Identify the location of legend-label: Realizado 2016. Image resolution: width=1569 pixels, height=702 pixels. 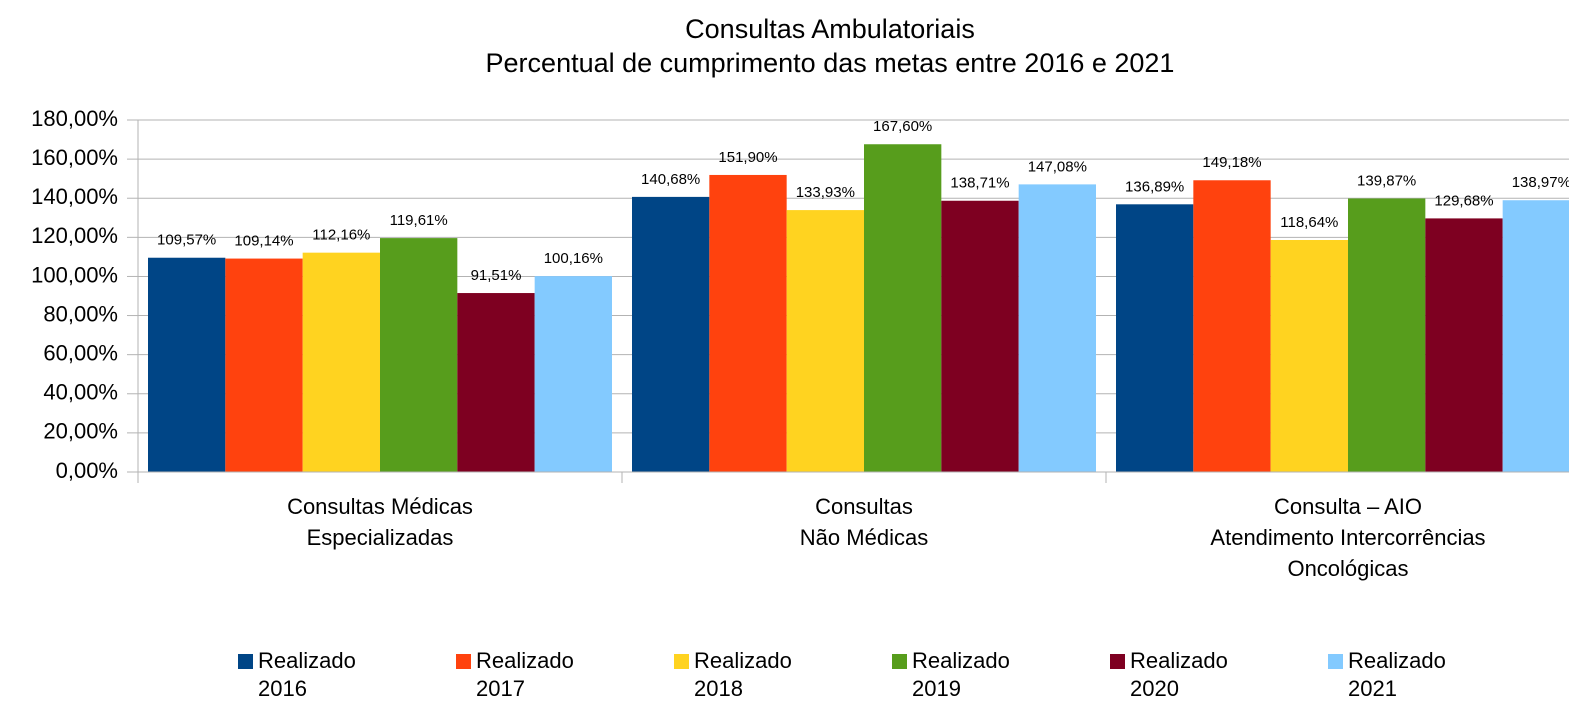
(307, 674).